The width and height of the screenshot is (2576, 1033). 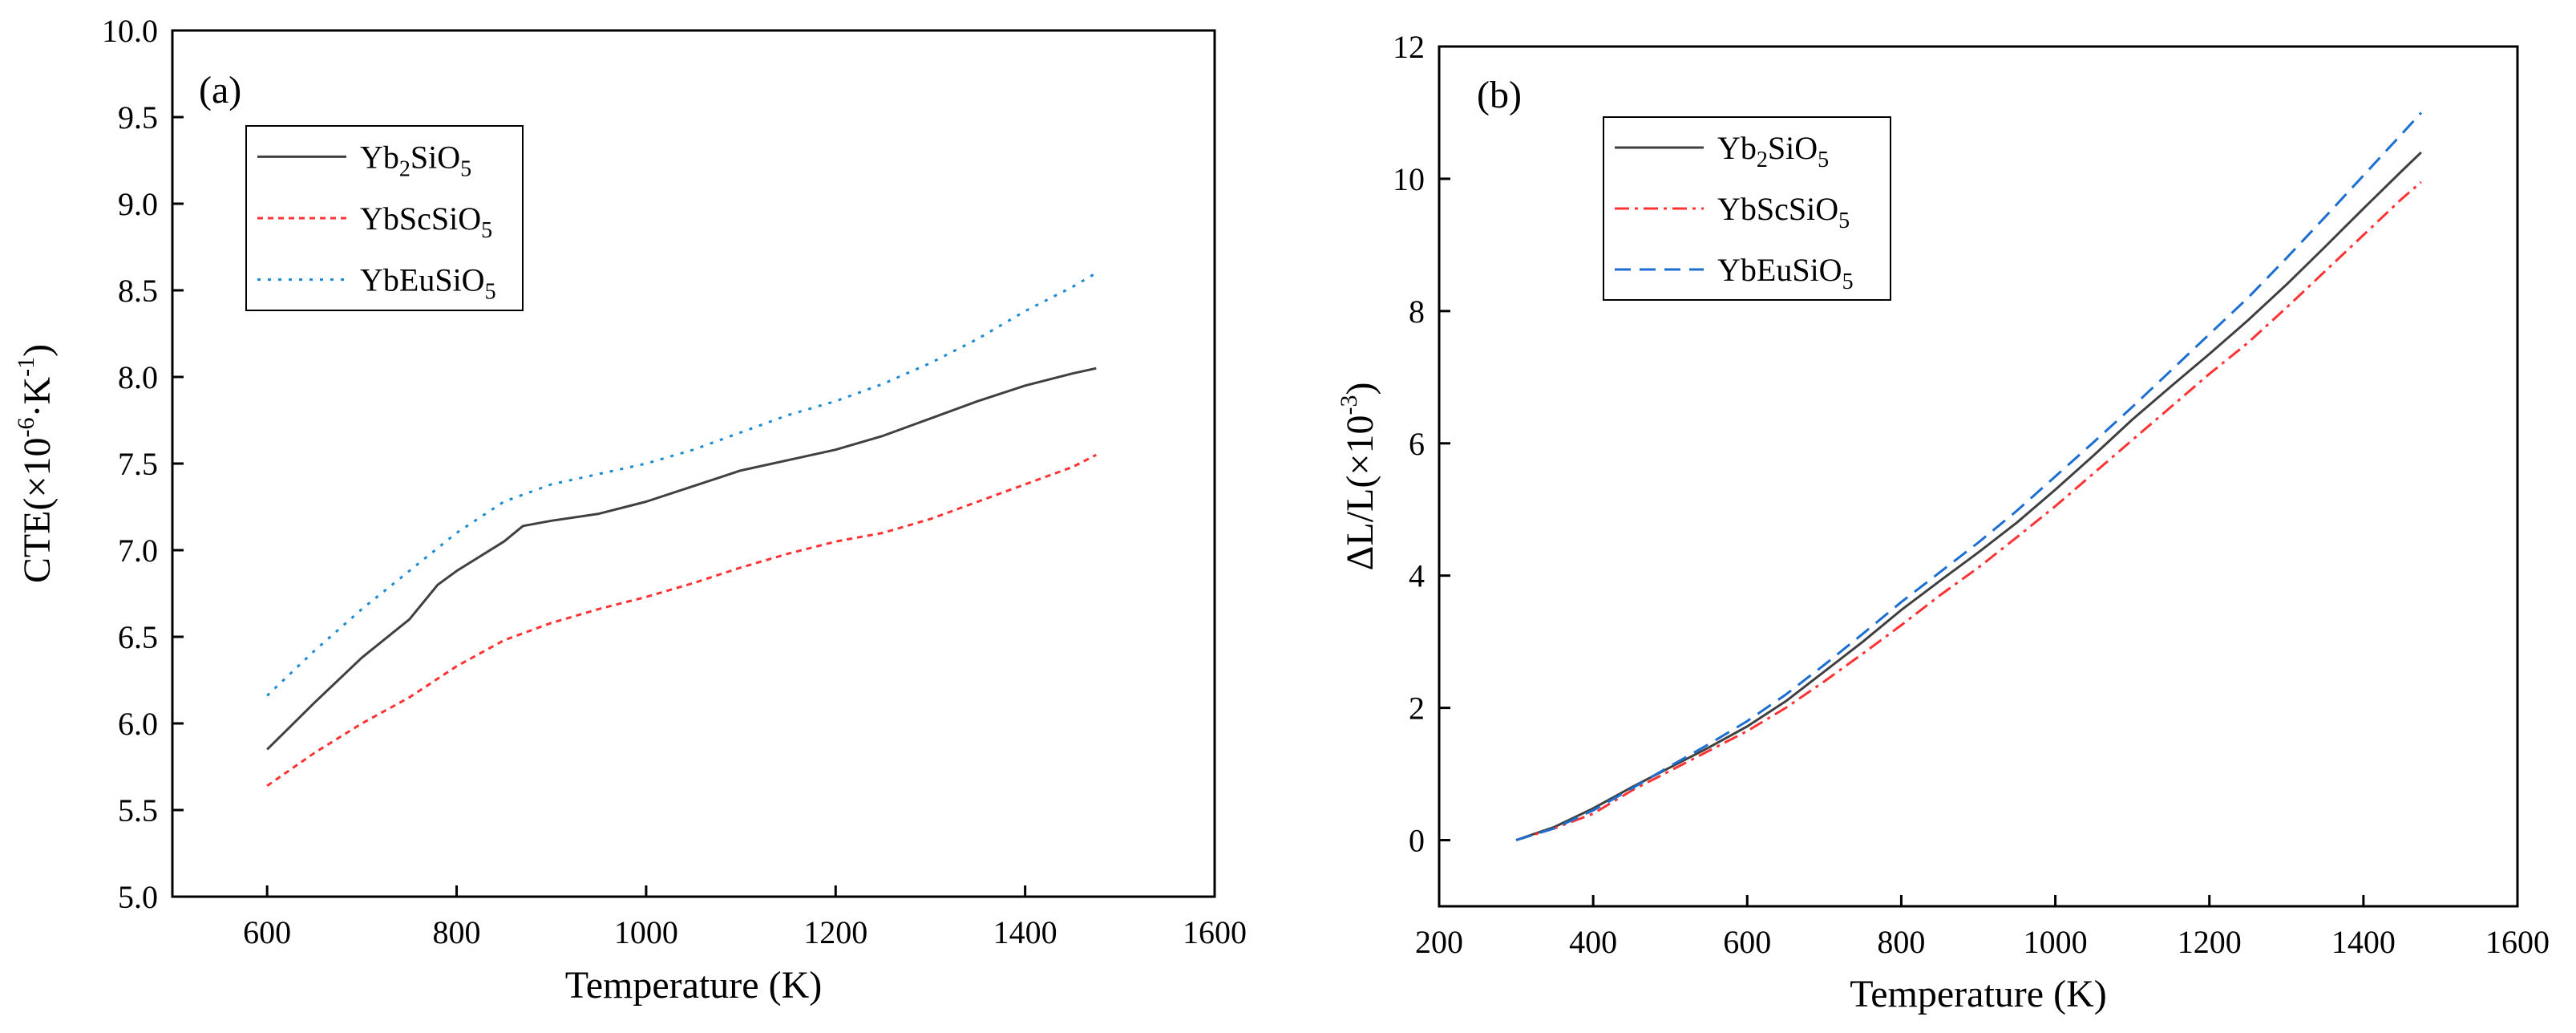 I want to click on y-tick-label: 6, so click(x=1417, y=444).